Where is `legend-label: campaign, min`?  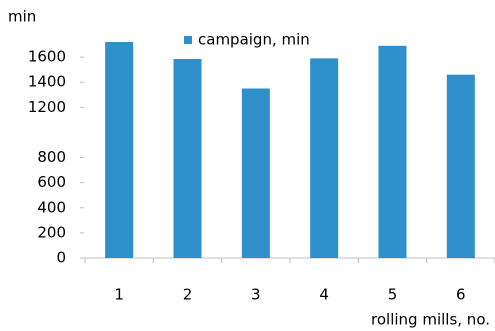
legend-label: campaign, min is located at coordinates (254, 40).